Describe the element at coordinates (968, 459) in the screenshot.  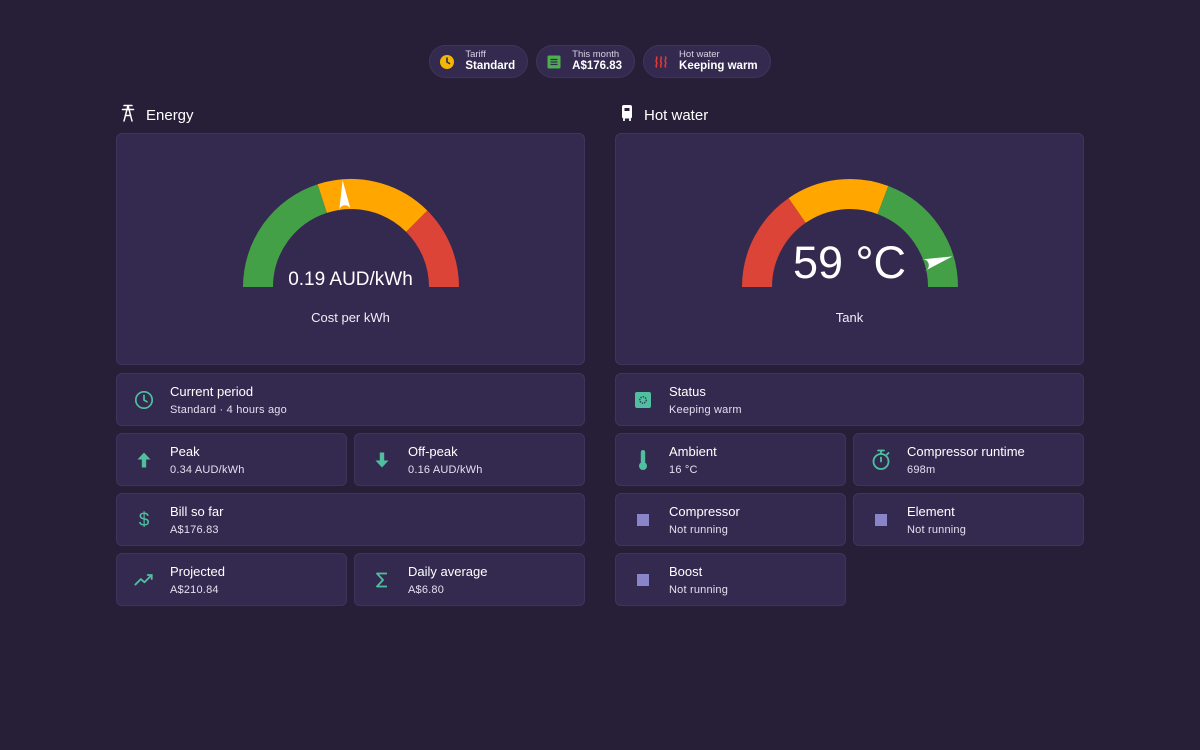
I see `compressor-runtime-tile: Compressor runtime 698m` at that location.